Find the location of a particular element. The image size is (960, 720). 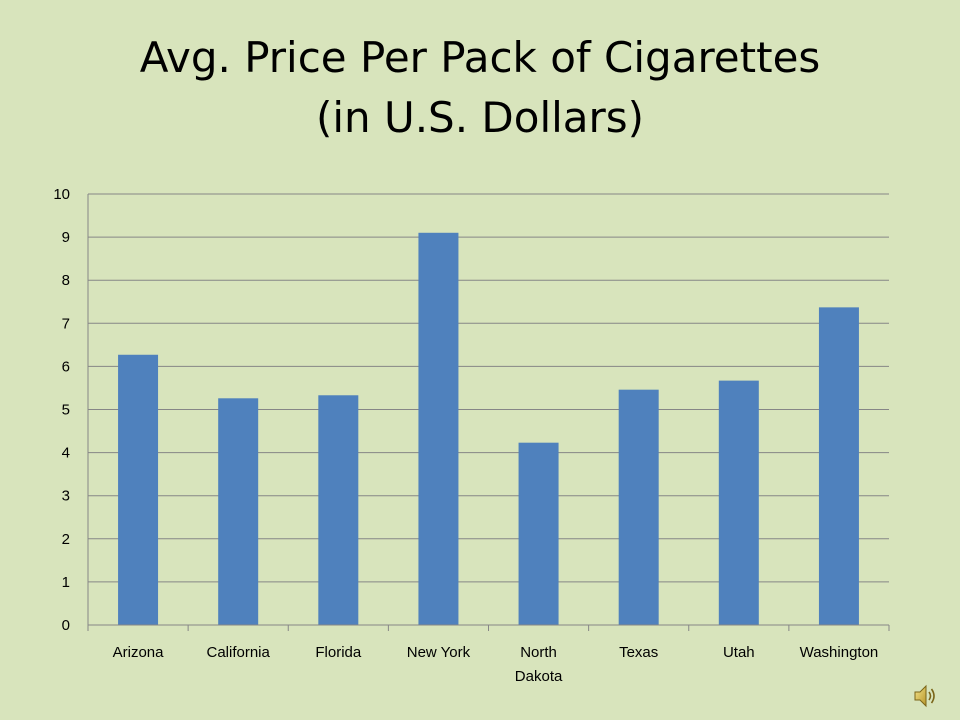

x-tick-label: North Dakota is located at coordinates (539, 664).